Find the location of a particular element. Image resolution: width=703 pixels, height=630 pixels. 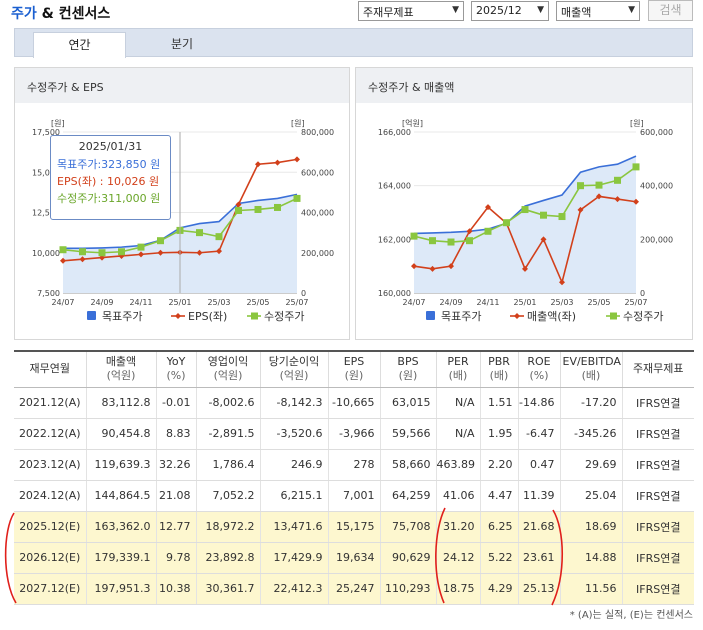

table-cell: 10.38 is located at coordinates (175, 589).